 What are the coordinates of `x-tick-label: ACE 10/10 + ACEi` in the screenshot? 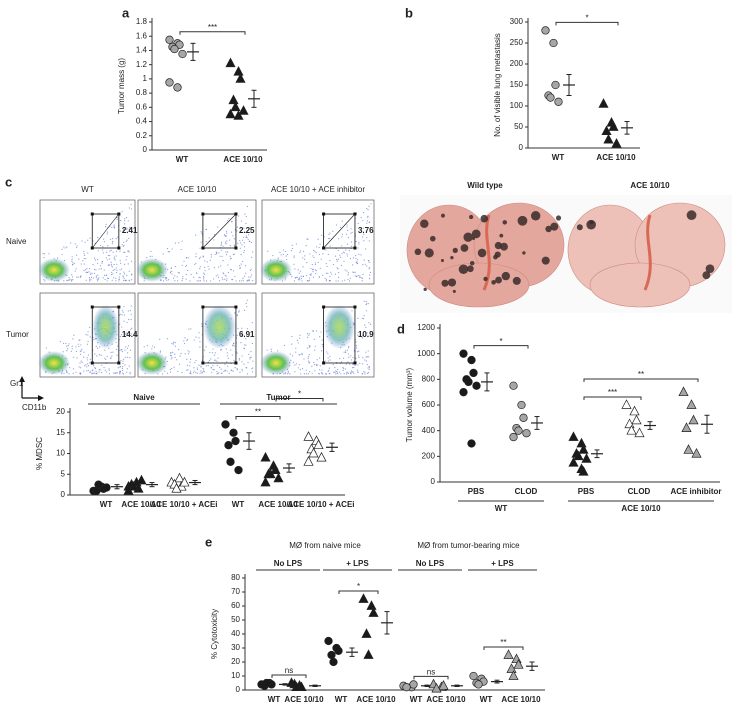 It's located at (320, 504).